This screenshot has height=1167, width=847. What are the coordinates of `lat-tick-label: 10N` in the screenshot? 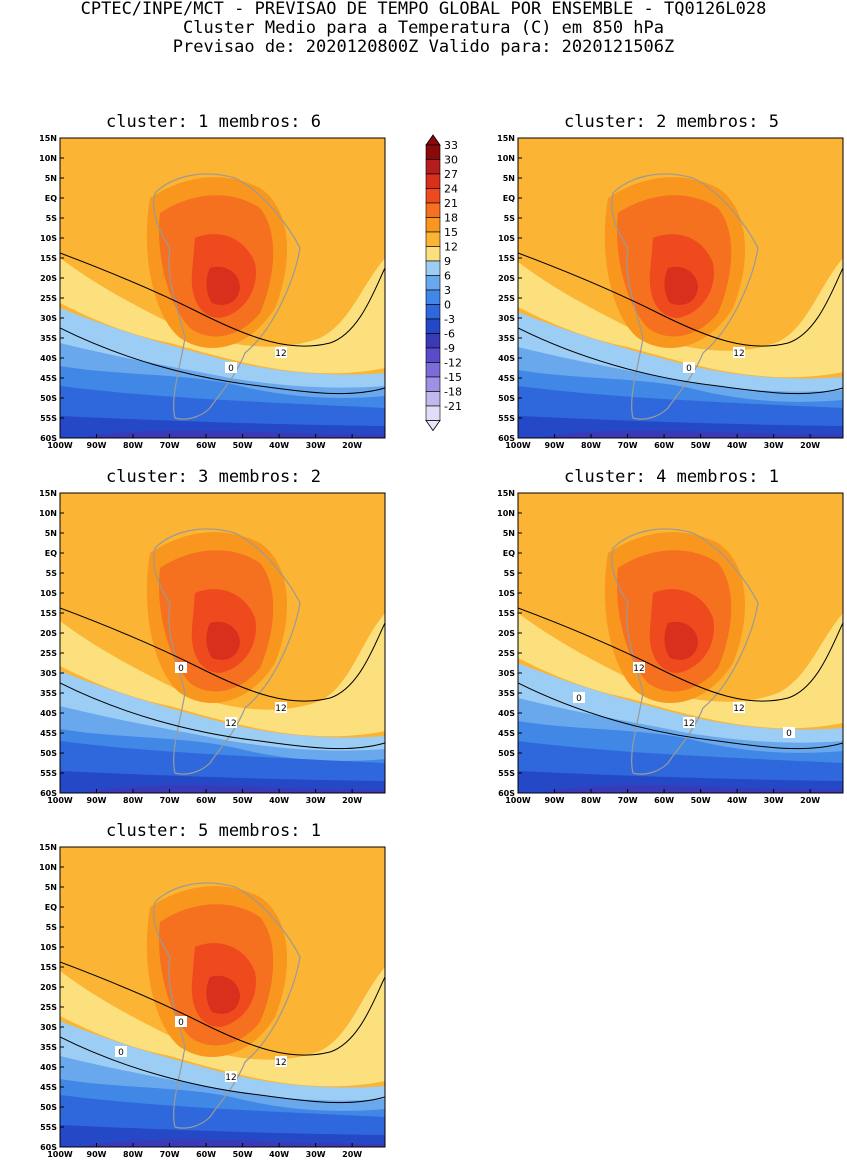 It's located at (48, 158).